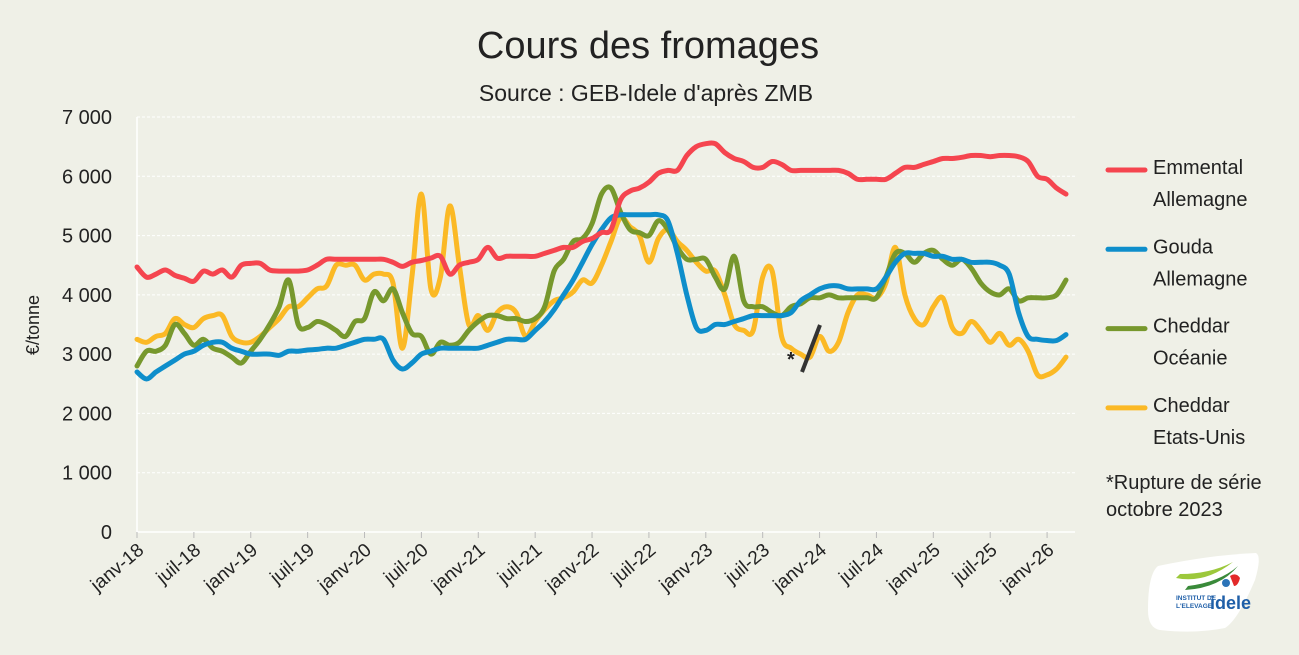 This screenshot has width=1299, height=655. Describe the element at coordinates (1198, 168) in the screenshot. I see `legend-label-line-1: Emmental` at that location.